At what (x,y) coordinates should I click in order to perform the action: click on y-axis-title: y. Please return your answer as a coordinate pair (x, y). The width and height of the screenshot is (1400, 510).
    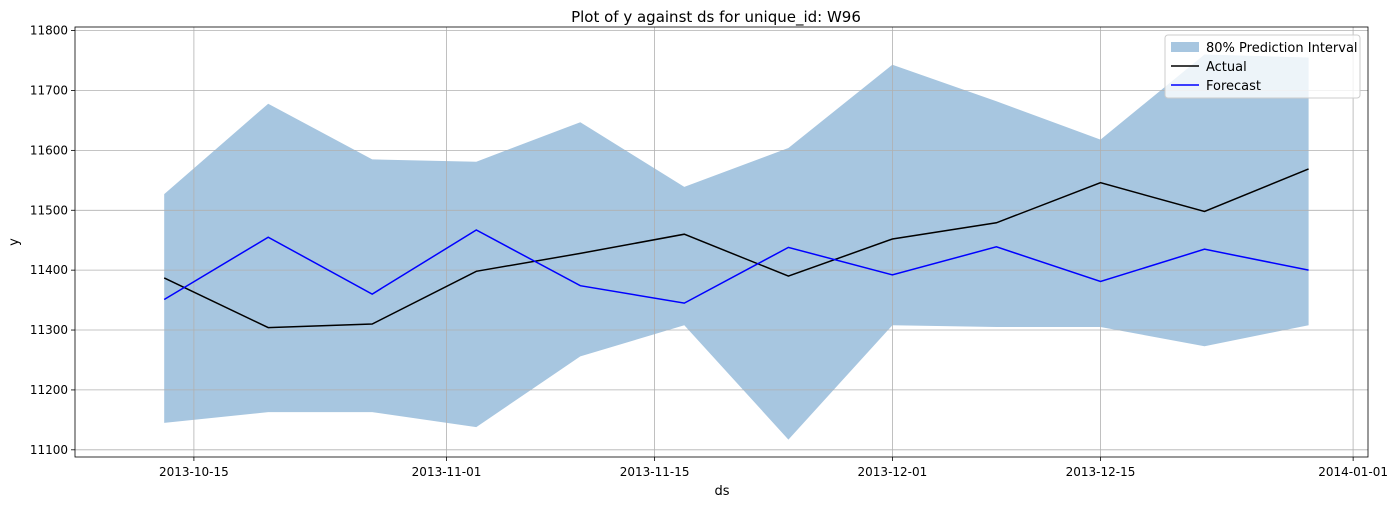
    Looking at the image, I should click on (14, 242).